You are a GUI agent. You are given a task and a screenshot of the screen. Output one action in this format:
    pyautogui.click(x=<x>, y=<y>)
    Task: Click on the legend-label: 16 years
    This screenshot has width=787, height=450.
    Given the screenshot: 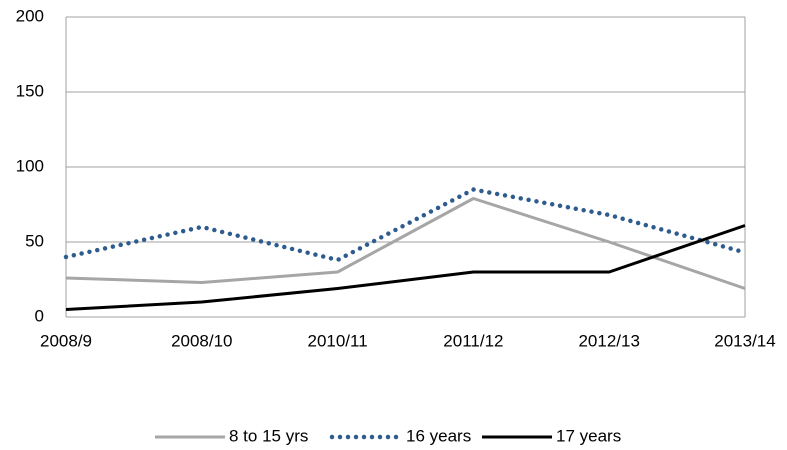 What is the action you would take?
    pyautogui.click(x=438, y=435)
    